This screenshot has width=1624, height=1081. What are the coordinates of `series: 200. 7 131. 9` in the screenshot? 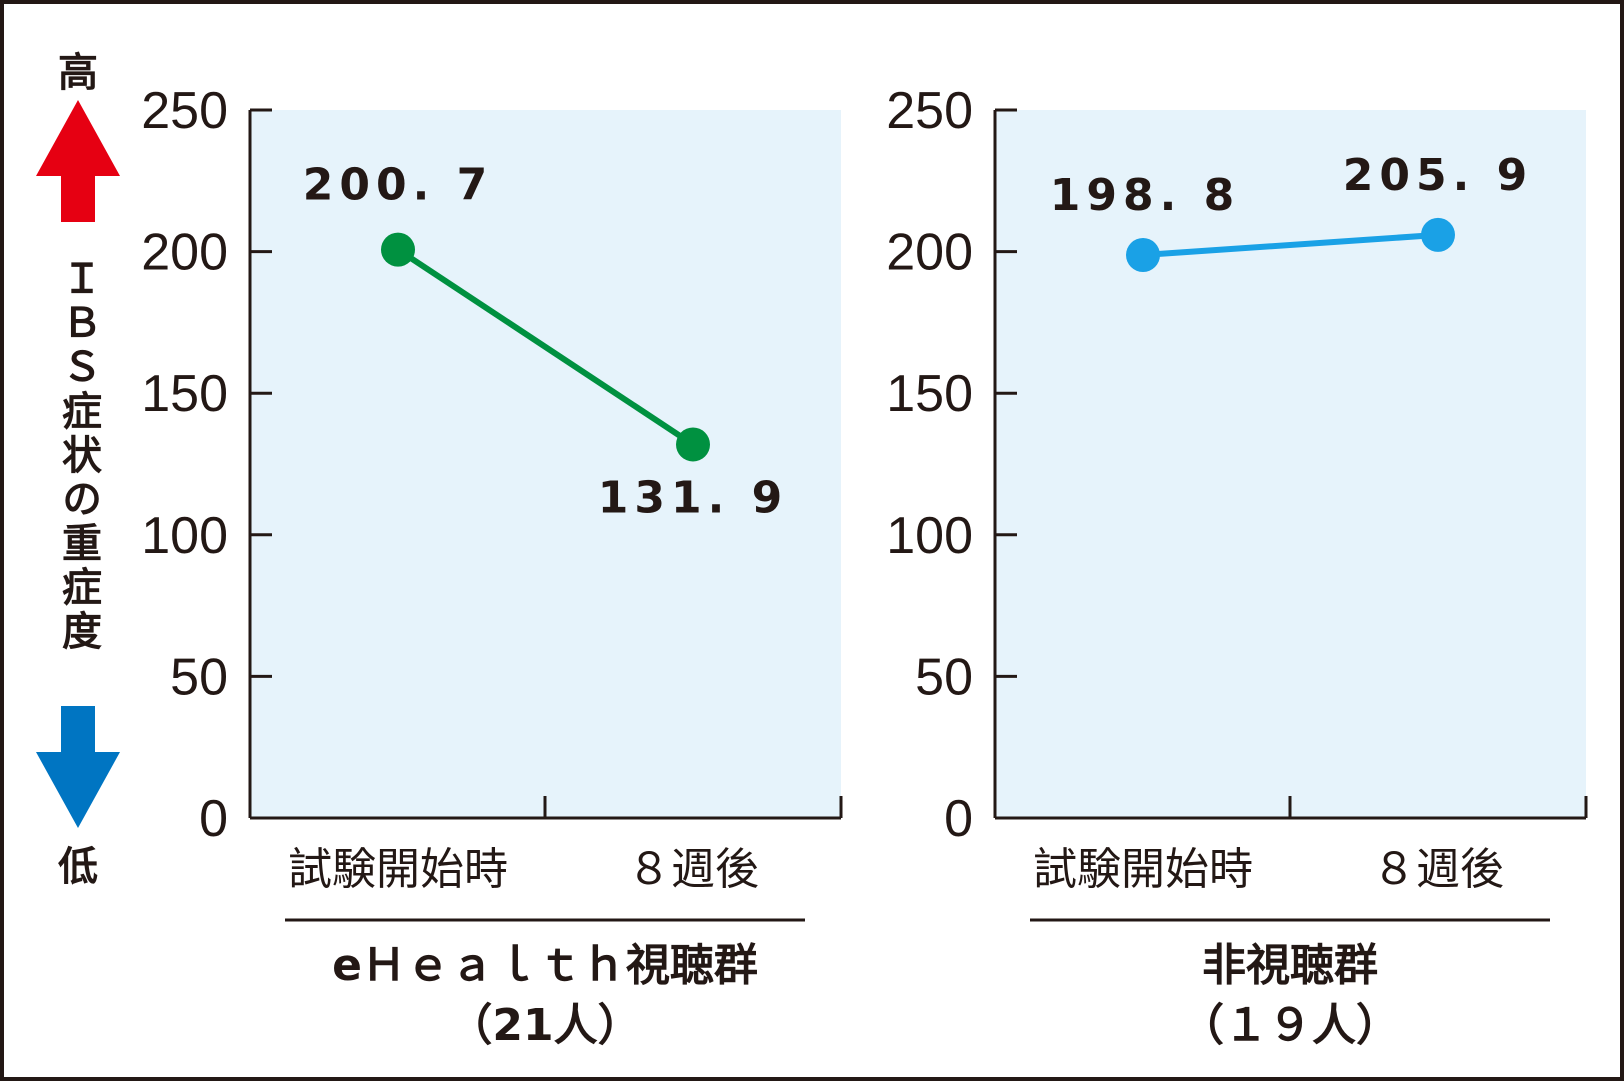 It's located at (546, 342).